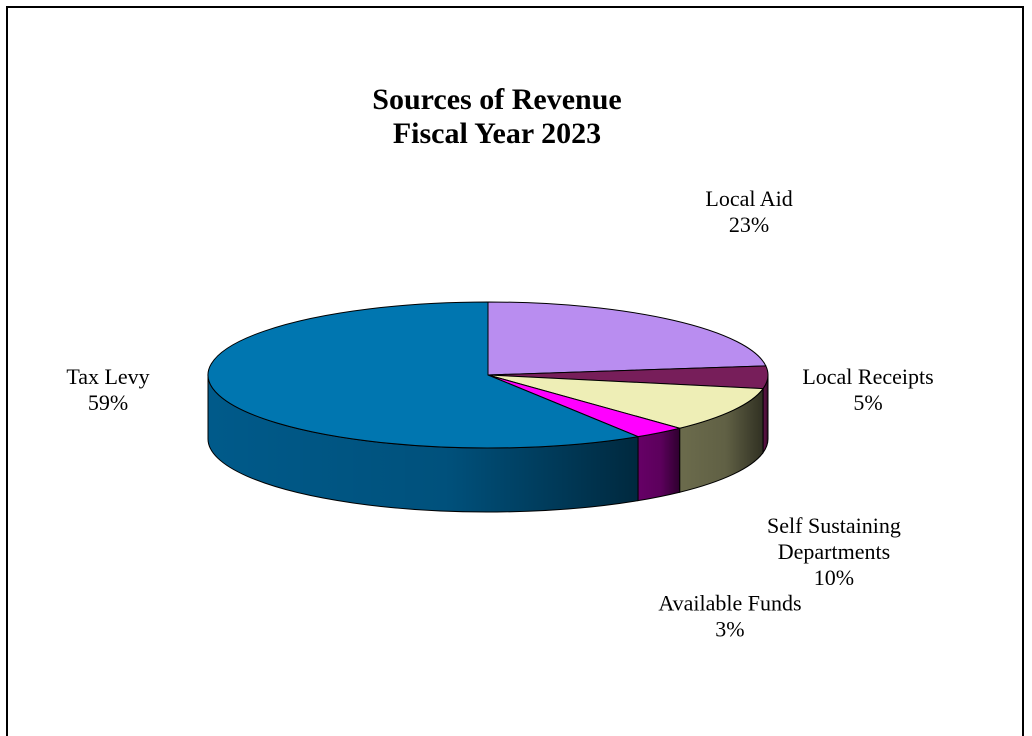 This screenshot has height=736, width=1032. What do you see at coordinates (748, 198) in the screenshot?
I see `slice-name-label: Local Aid` at bounding box center [748, 198].